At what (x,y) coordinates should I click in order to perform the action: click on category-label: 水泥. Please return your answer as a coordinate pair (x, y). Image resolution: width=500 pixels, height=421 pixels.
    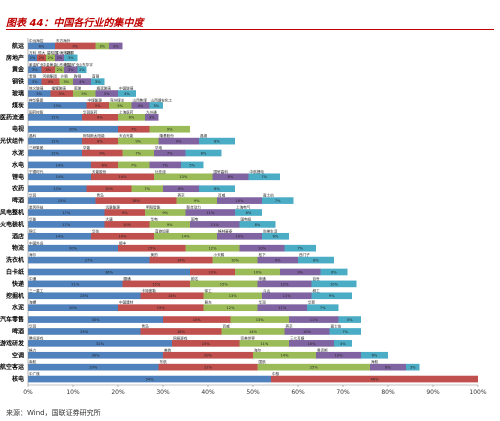
    Looking at the image, I should click on (18, 153).